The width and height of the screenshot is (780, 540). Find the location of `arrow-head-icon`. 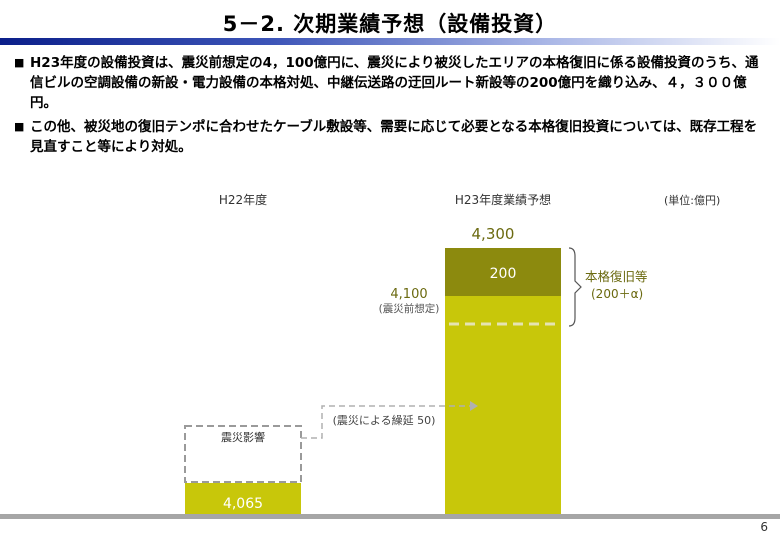

arrow-head-icon is located at coordinates (474, 406).